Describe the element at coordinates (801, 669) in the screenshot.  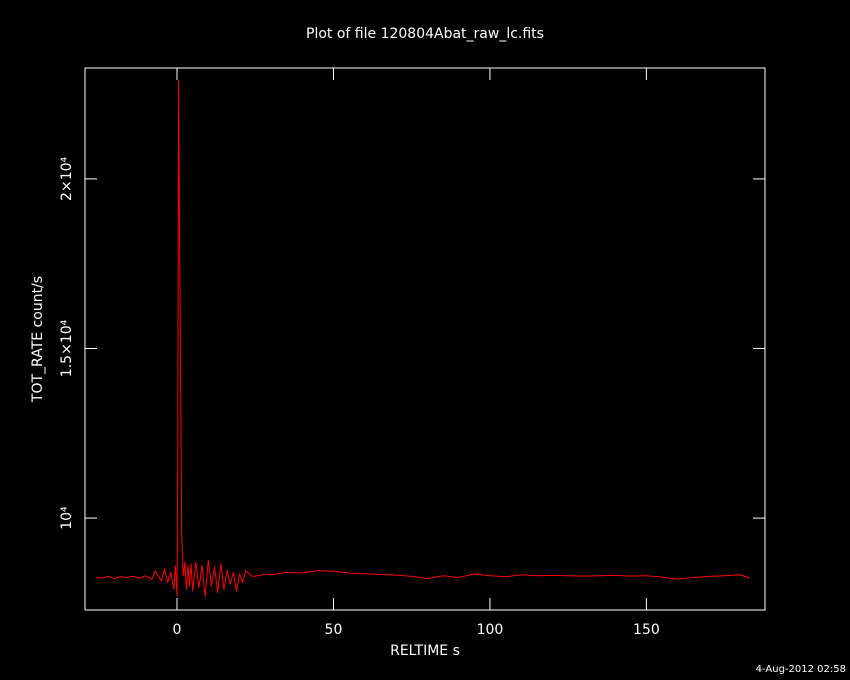
I see `footer-timestamp: 4-Aug-2012 02:58` at that location.